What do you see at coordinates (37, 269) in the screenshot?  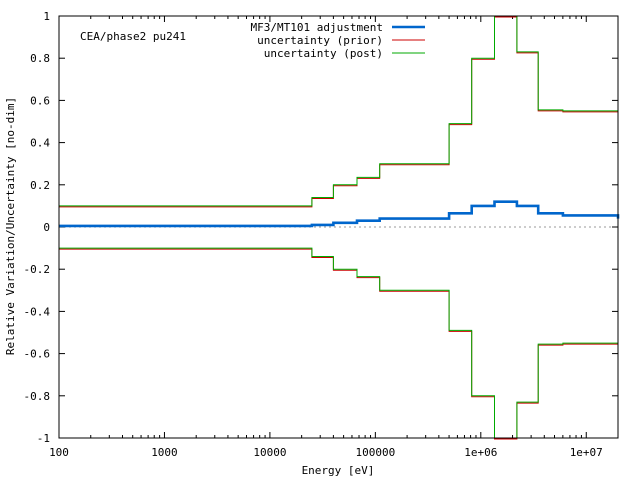 I see `y-tick-label: -0.2` at bounding box center [37, 269].